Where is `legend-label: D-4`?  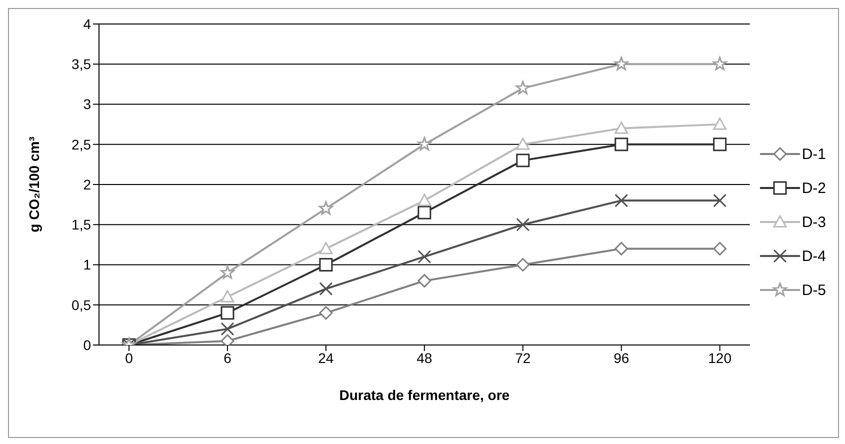
legend-label: D-4 is located at coordinates (814, 256).